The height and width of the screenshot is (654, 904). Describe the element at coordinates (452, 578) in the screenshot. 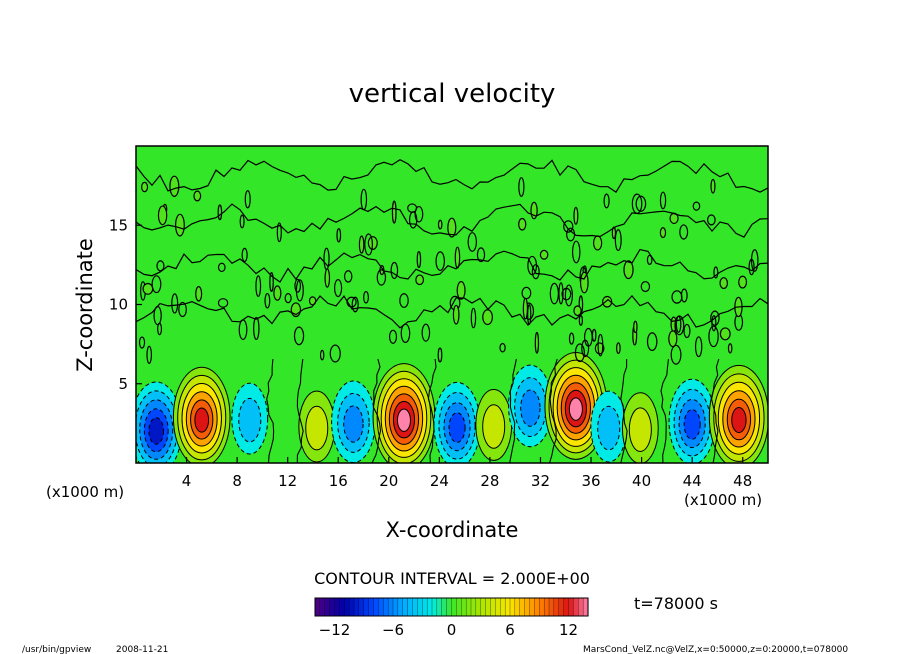

I see `contour-interval-text: CONTOUR INTERVAL = 2.000E+00` at that location.